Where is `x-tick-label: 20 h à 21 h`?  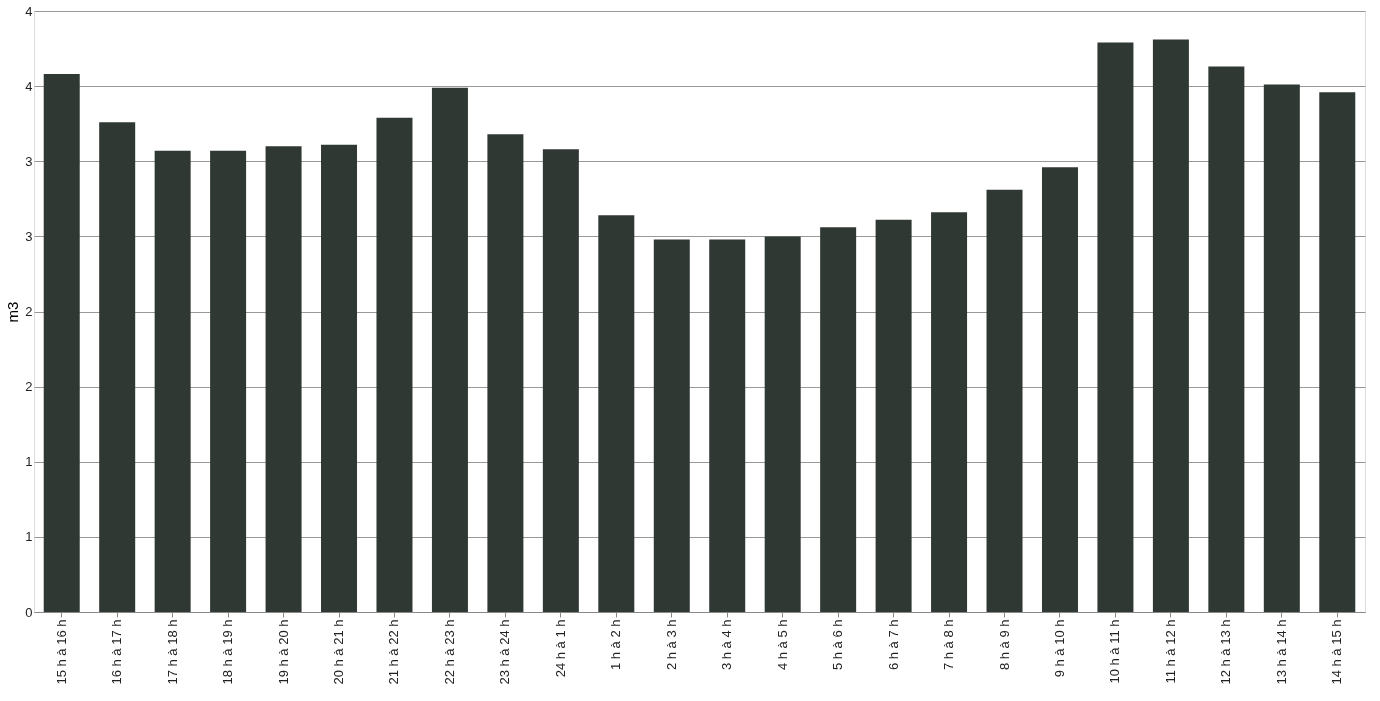
x-tick-label: 20 h à 21 h is located at coordinates (339, 652).